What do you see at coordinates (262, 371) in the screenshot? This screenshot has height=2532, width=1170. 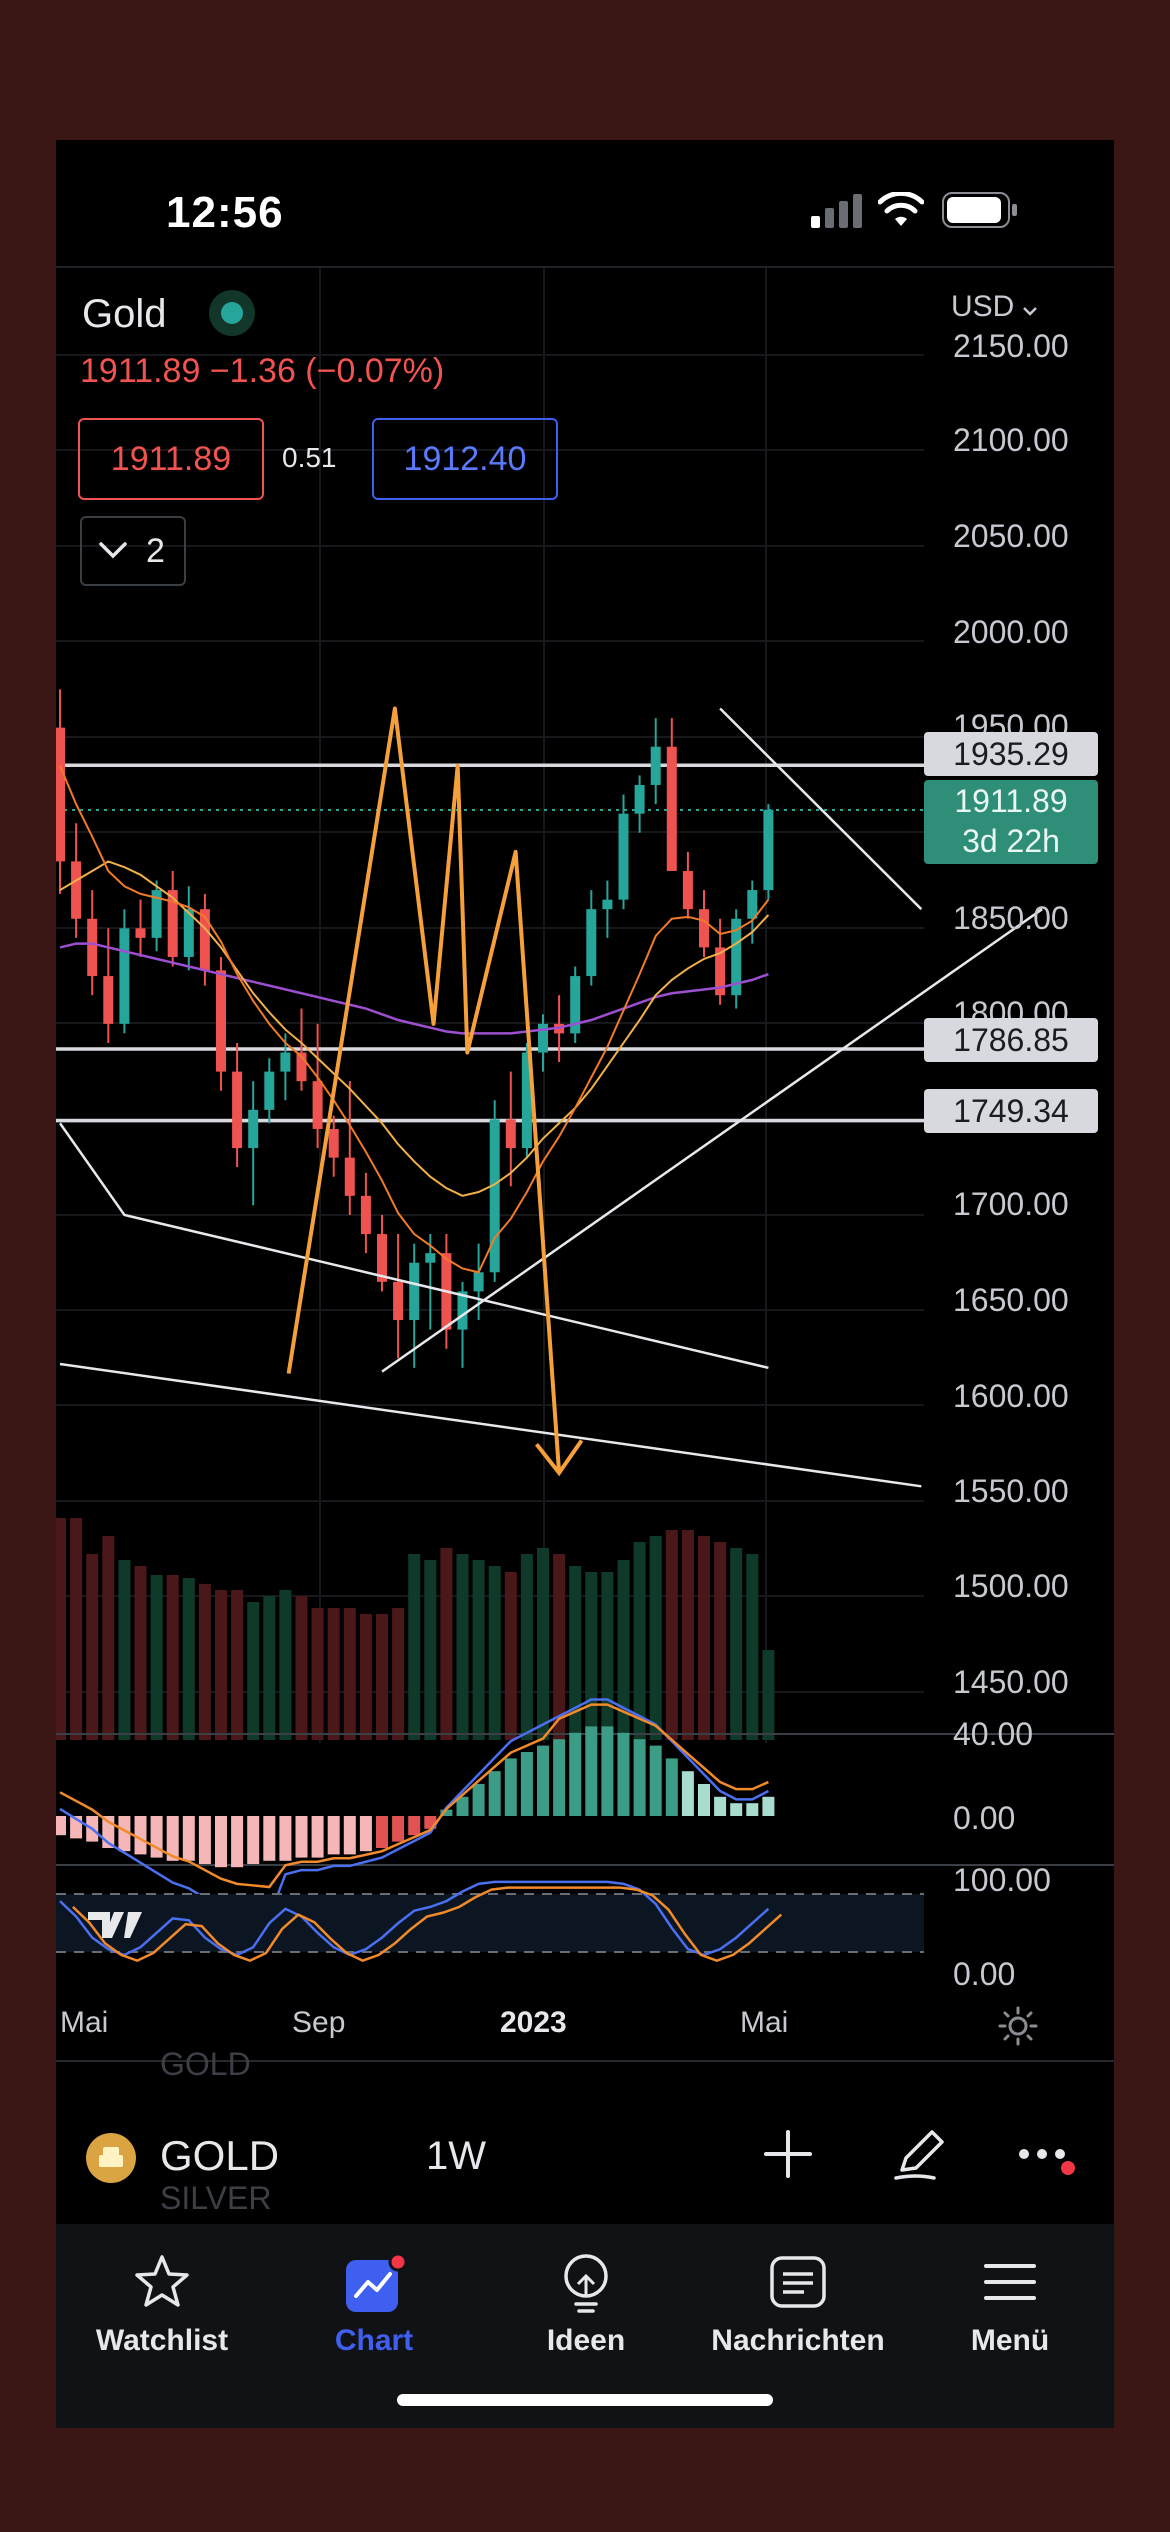 I see `price-change-line: 1911.89 −1.36 (−0.07%)` at bounding box center [262, 371].